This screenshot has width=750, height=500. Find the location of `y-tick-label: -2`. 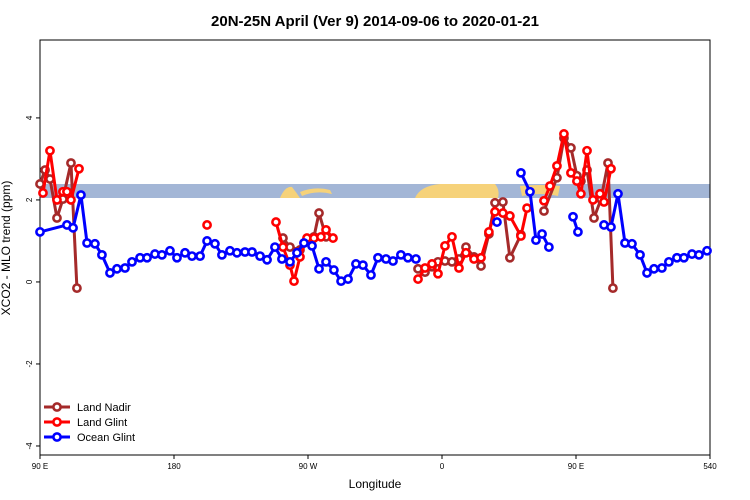

y-tick-label: -2 is located at coordinates (29, 364).